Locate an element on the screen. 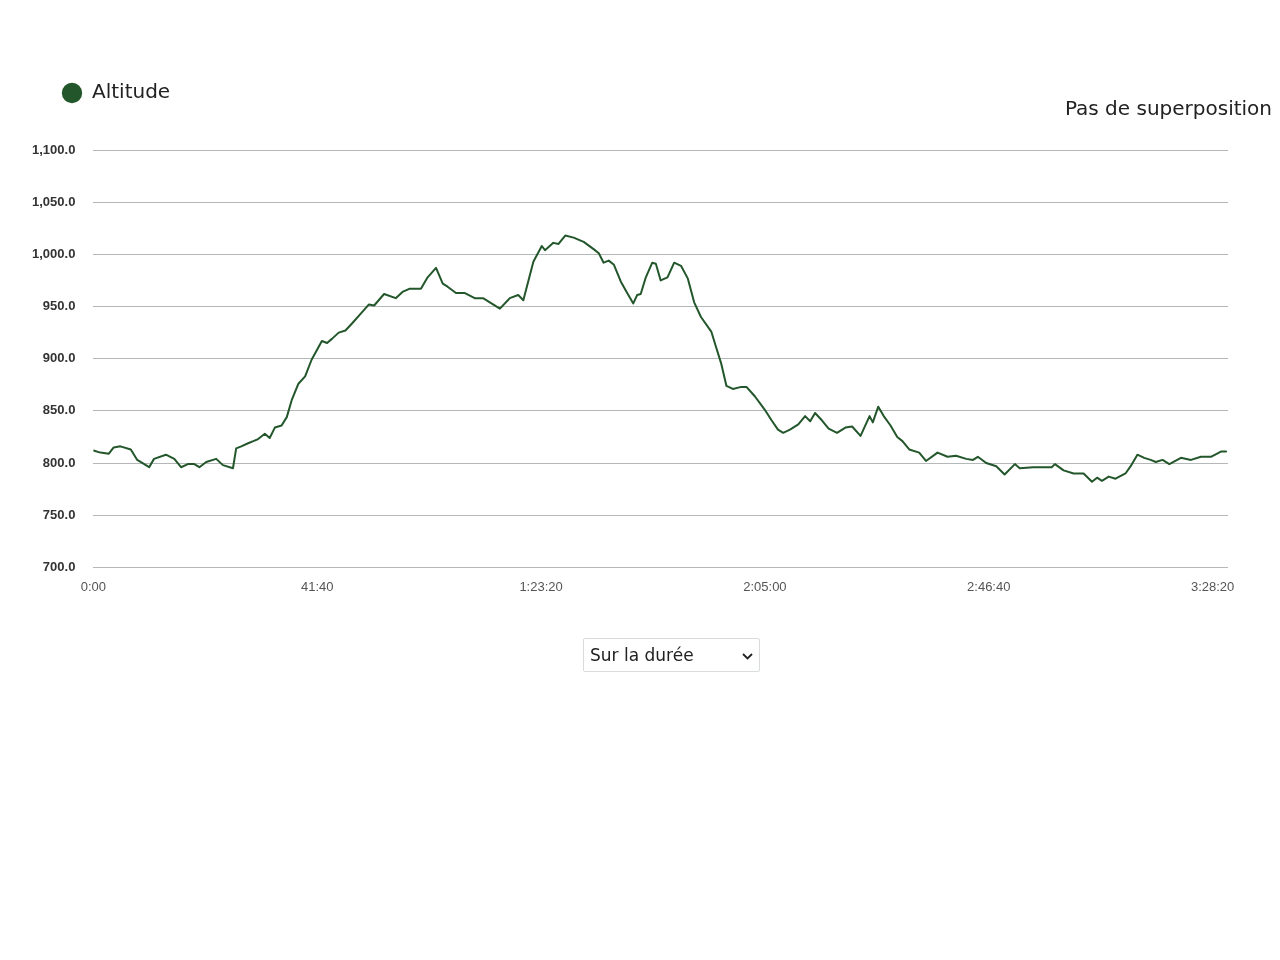  y-tick-label: 1,000.0 is located at coordinates (54, 253).